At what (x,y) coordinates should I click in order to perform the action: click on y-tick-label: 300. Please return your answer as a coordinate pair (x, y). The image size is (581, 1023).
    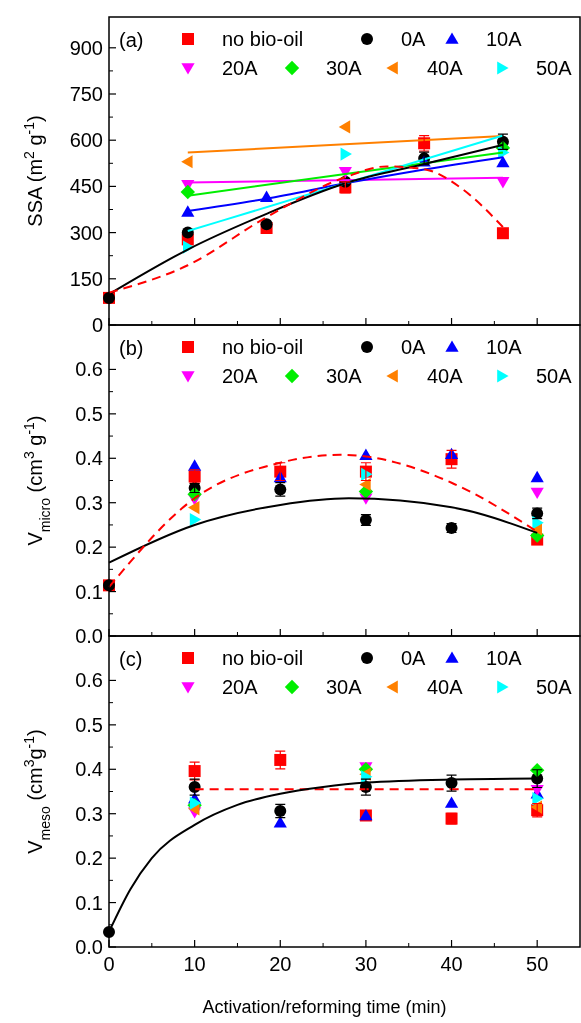
    Looking at the image, I should click on (86, 232).